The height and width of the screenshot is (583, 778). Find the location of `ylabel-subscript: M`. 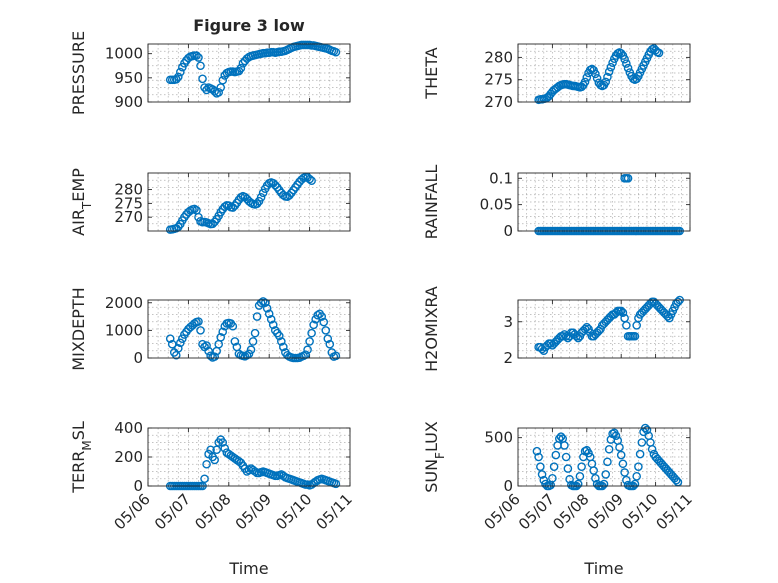

ylabel-subscript: M is located at coordinates (87, 445).